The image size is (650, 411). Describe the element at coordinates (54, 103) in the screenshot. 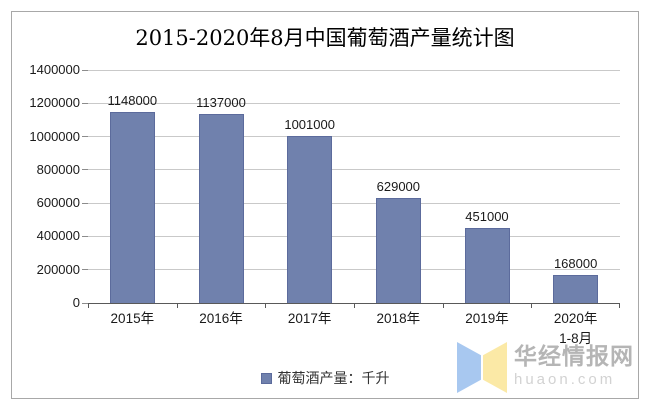

I see `y-tick-label: 1200000` at that location.